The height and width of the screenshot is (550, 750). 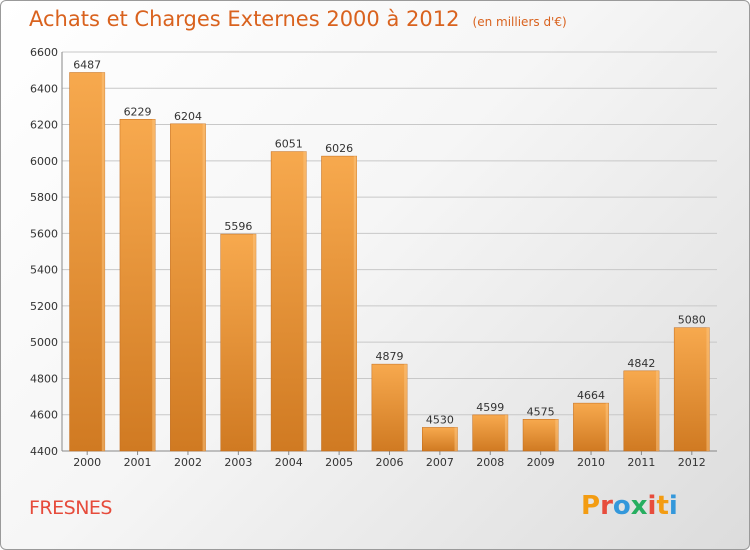 What do you see at coordinates (440, 462) in the screenshot?
I see `x-tick-label: 2007` at bounding box center [440, 462].